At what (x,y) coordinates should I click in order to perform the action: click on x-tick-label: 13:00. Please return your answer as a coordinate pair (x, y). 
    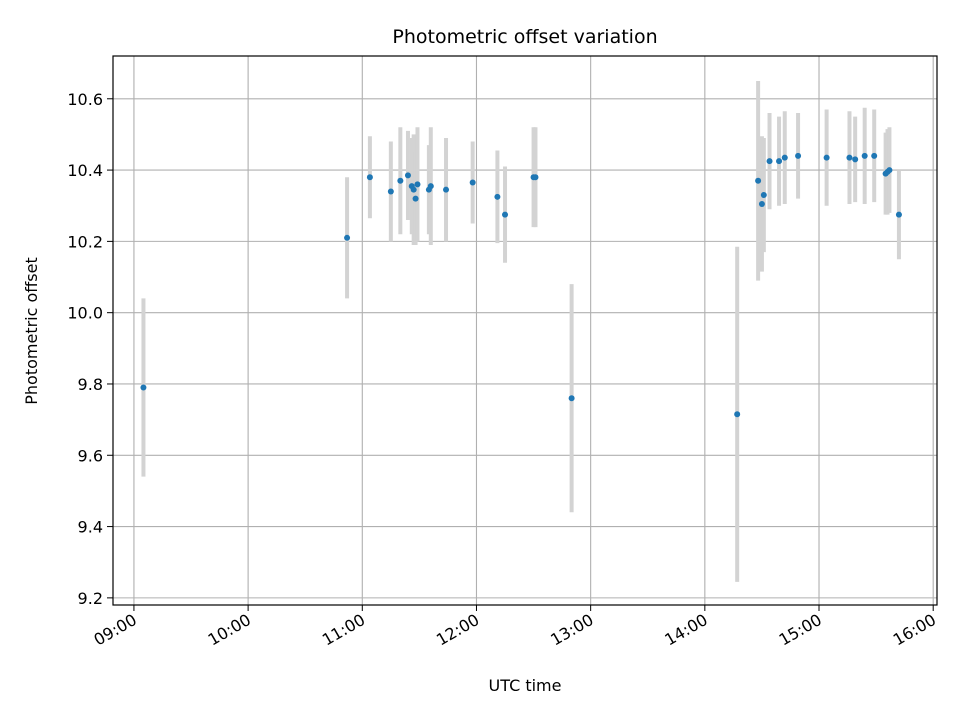
    Looking at the image, I should click on (571, 630).